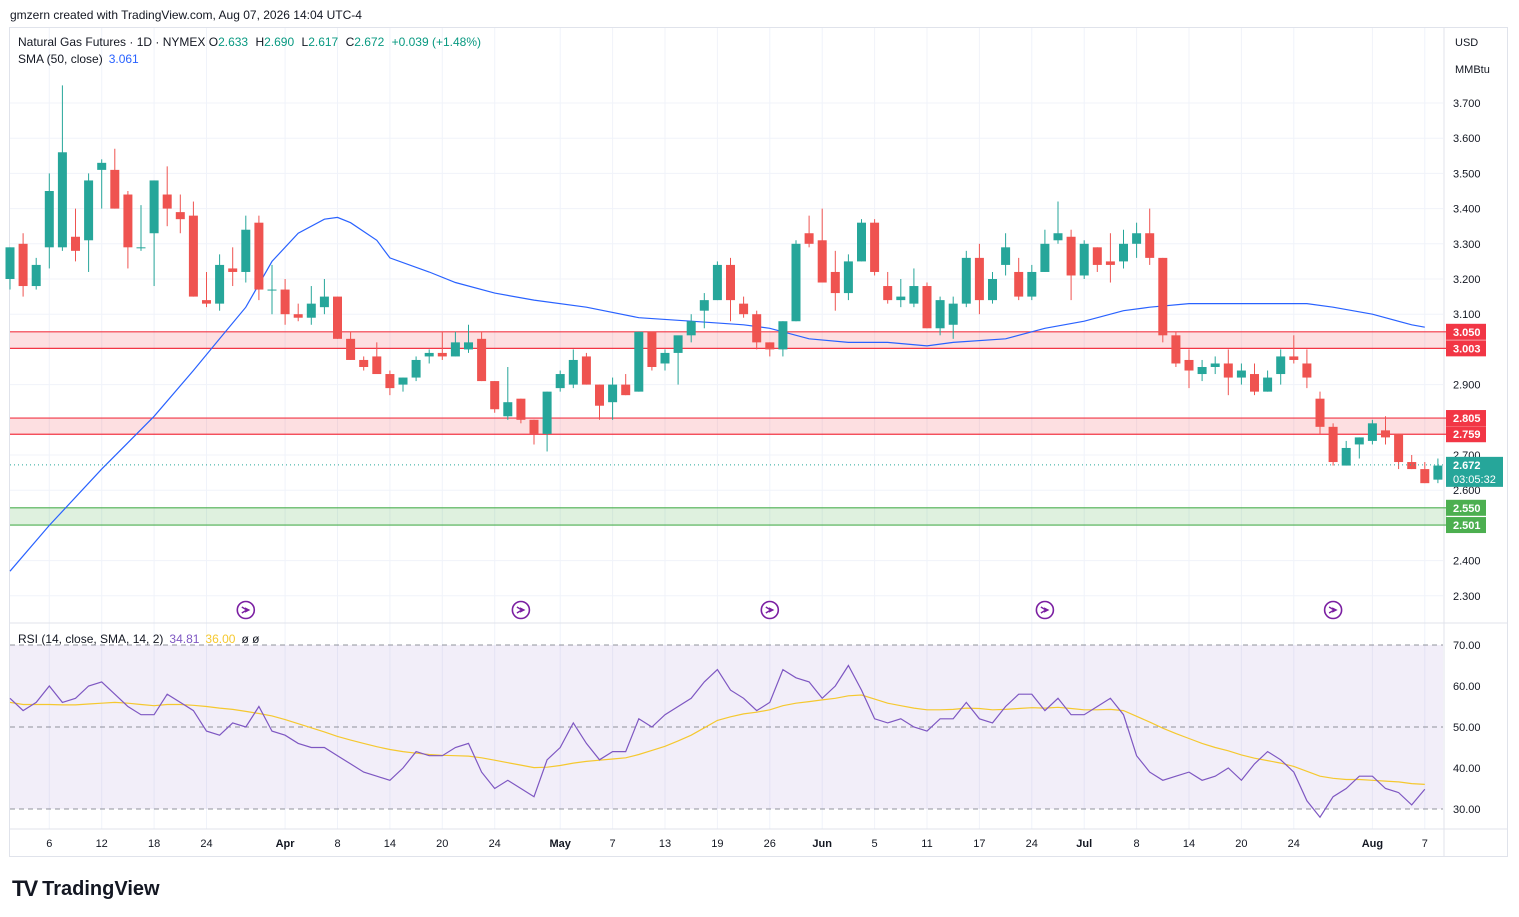 The image size is (1519, 917). Describe the element at coordinates (789, 610) in the screenshot. I see `event-markers` at that location.